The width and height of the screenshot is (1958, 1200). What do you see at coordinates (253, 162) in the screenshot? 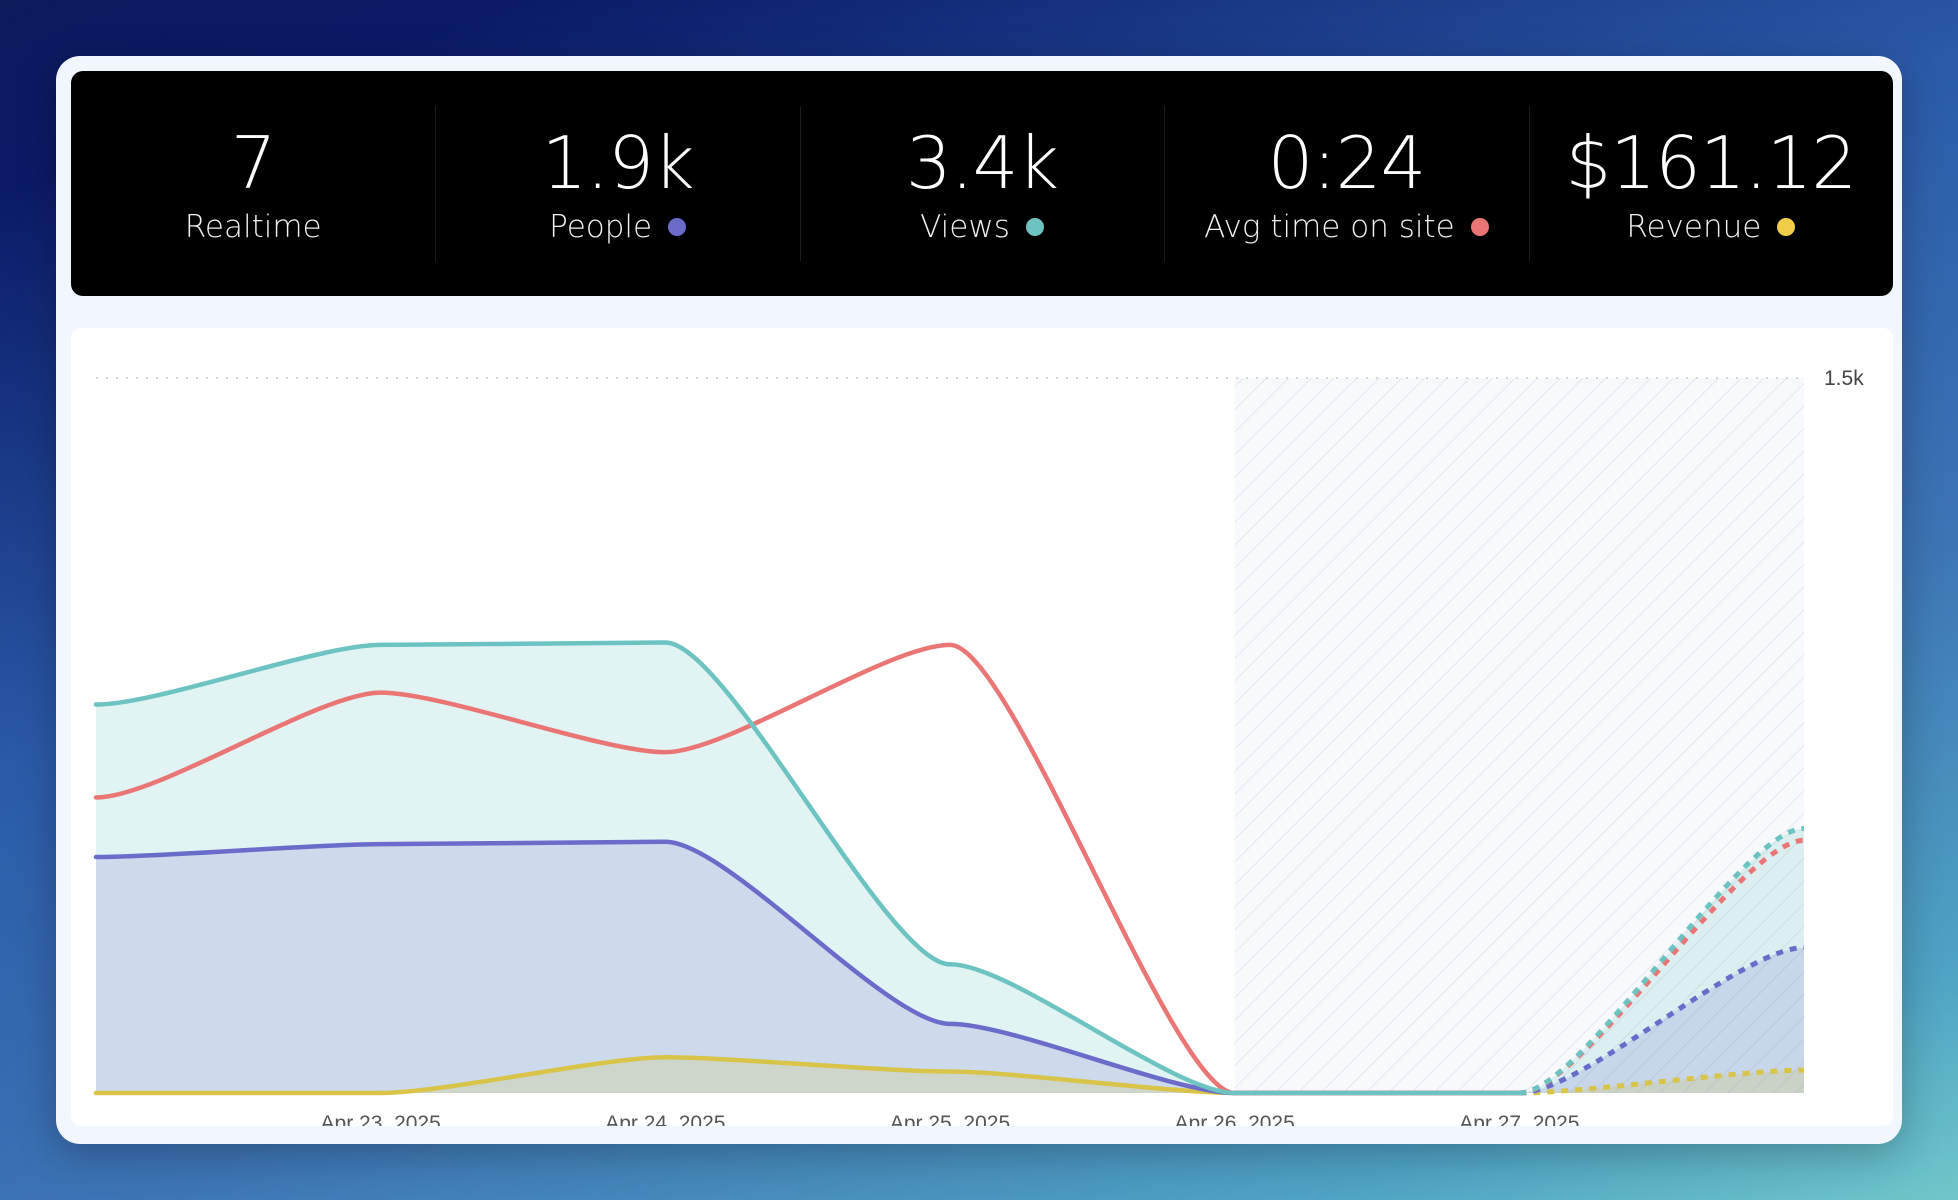
I see `stat-value: 7` at bounding box center [253, 162].